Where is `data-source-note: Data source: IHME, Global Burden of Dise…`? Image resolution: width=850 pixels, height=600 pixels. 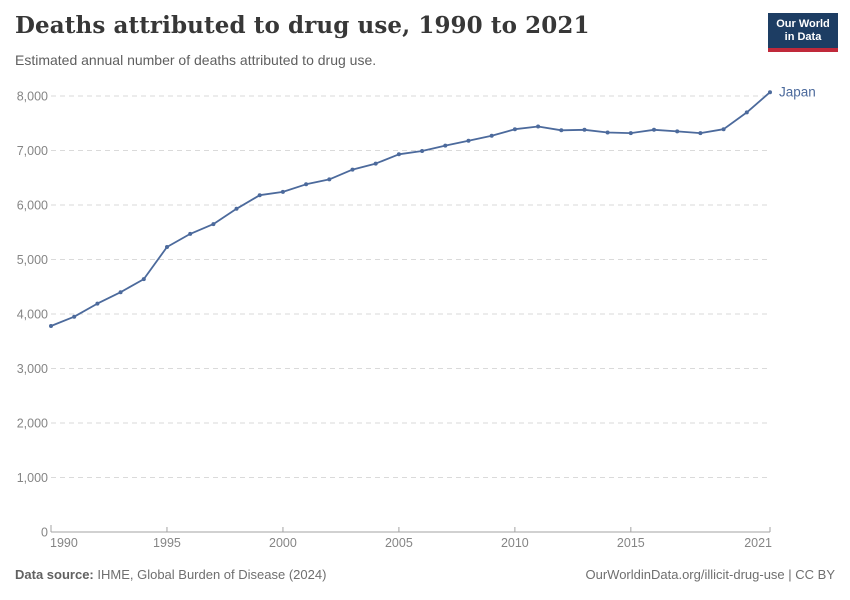 data-source-note: Data source: IHME, Global Burden of Dise… is located at coordinates (170, 574).